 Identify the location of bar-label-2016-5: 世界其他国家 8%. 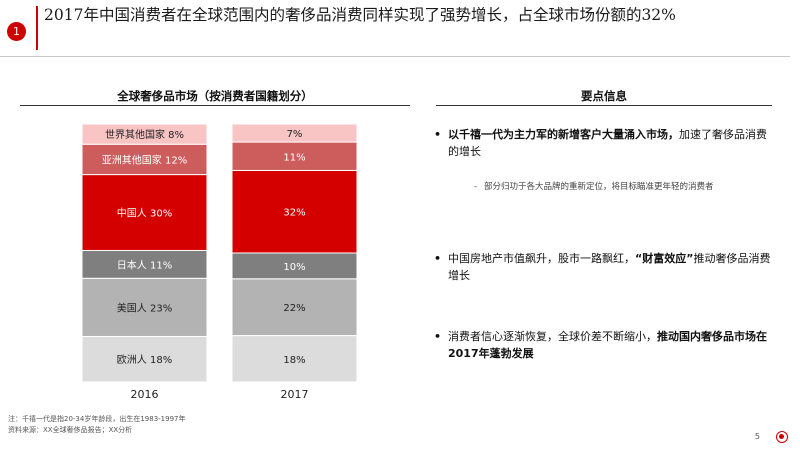
(144, 134).